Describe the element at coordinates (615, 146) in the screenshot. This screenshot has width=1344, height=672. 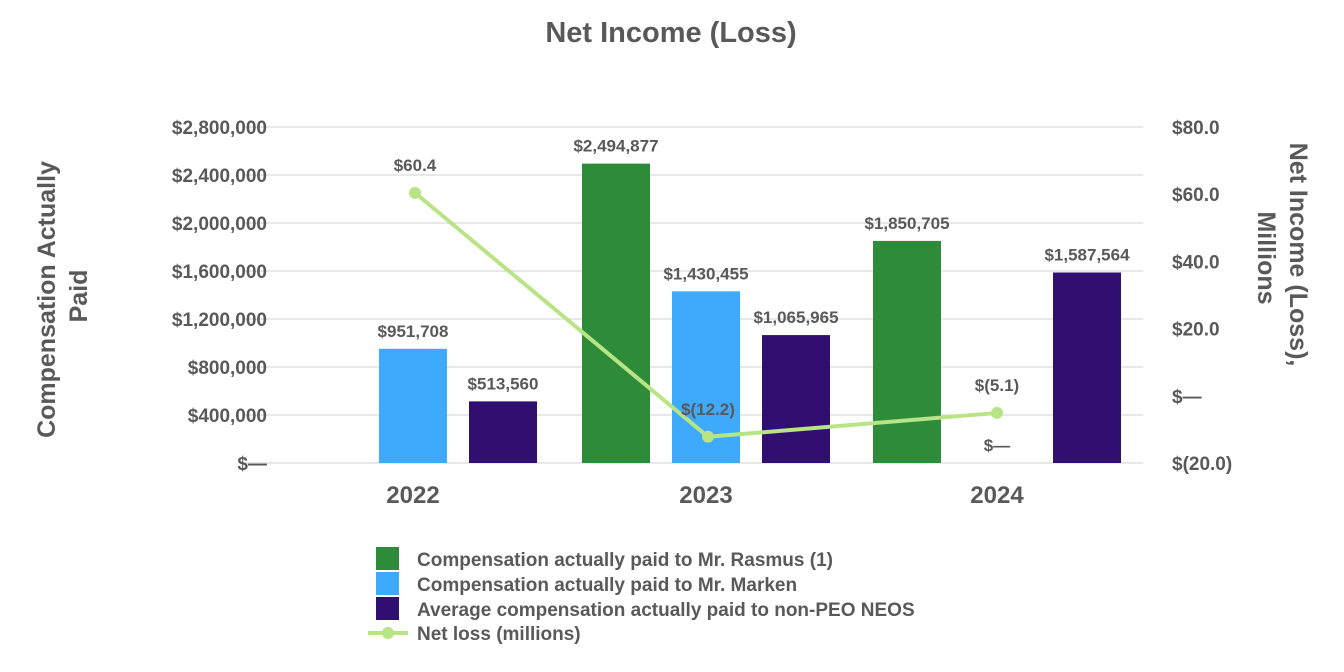
I see `bar-data-label: $2,494,877` at that location.